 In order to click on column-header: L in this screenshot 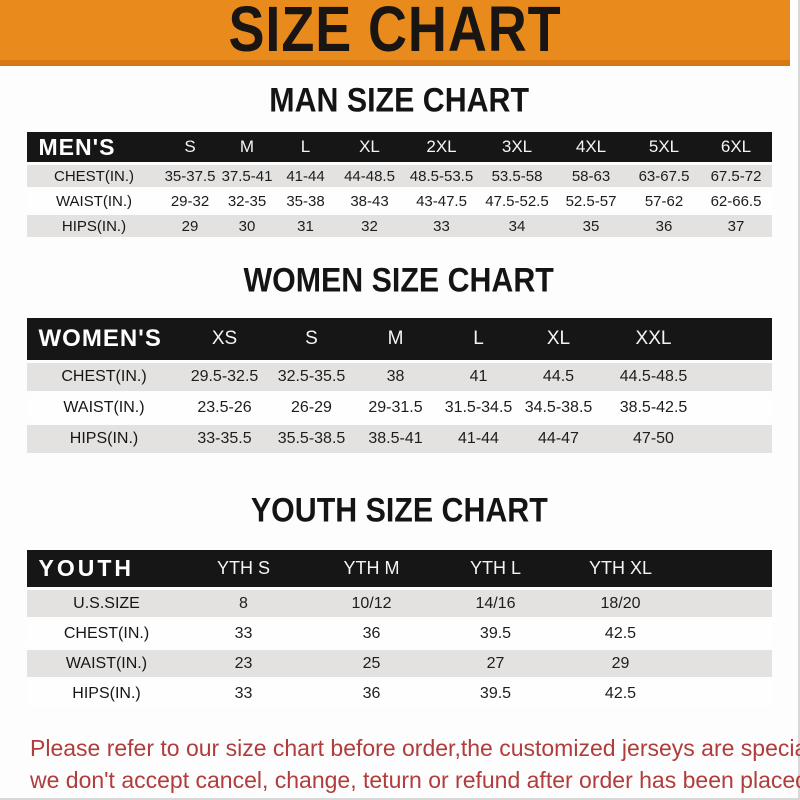, I will do `click(305, 147)`.